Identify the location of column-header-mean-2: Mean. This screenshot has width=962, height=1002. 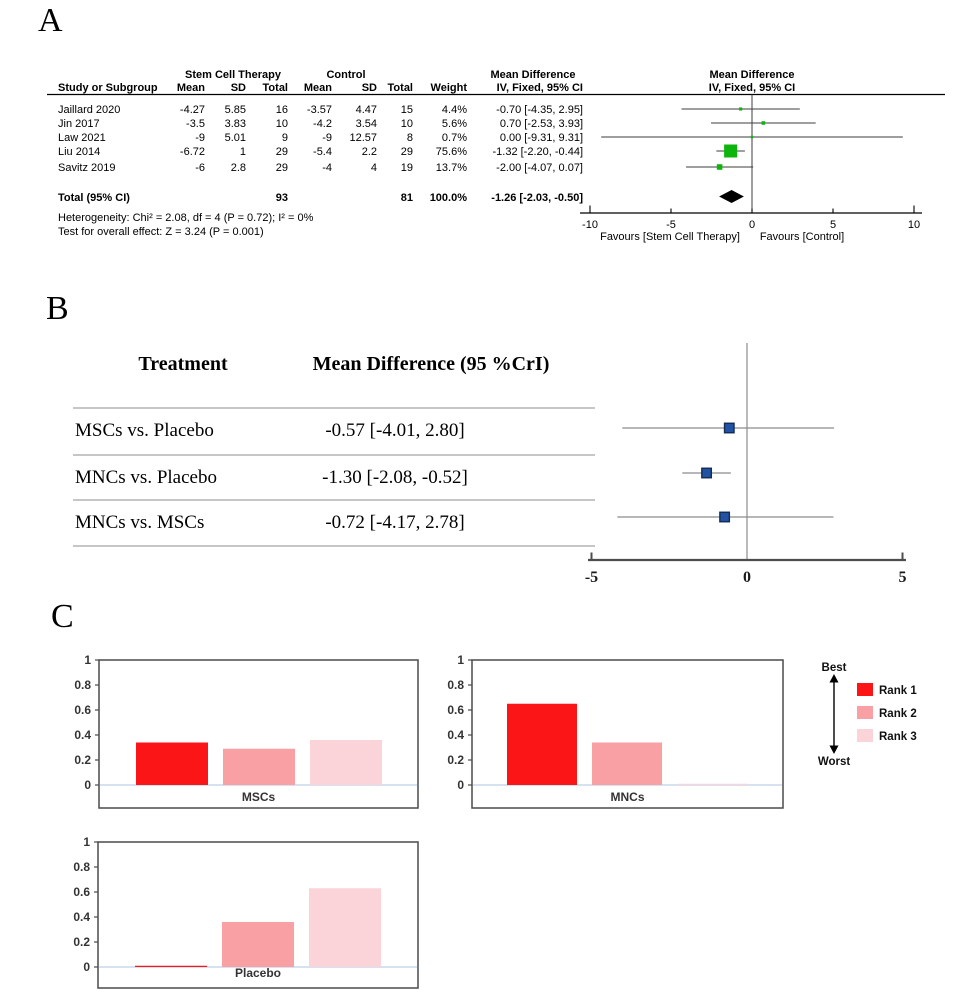
(318, 88).